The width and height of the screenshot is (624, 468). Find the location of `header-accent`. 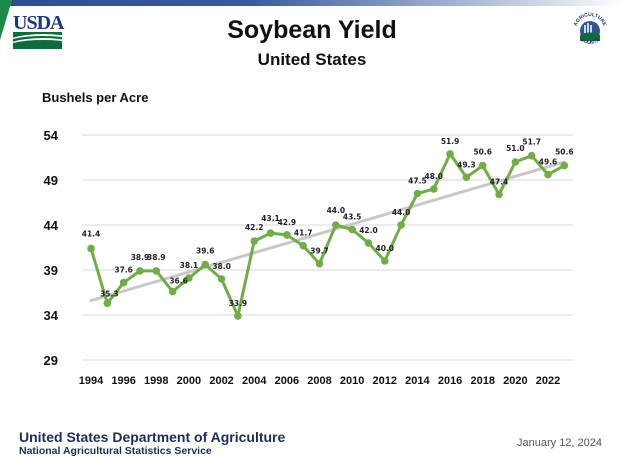

header-accent is located at coordinates (6, 20).